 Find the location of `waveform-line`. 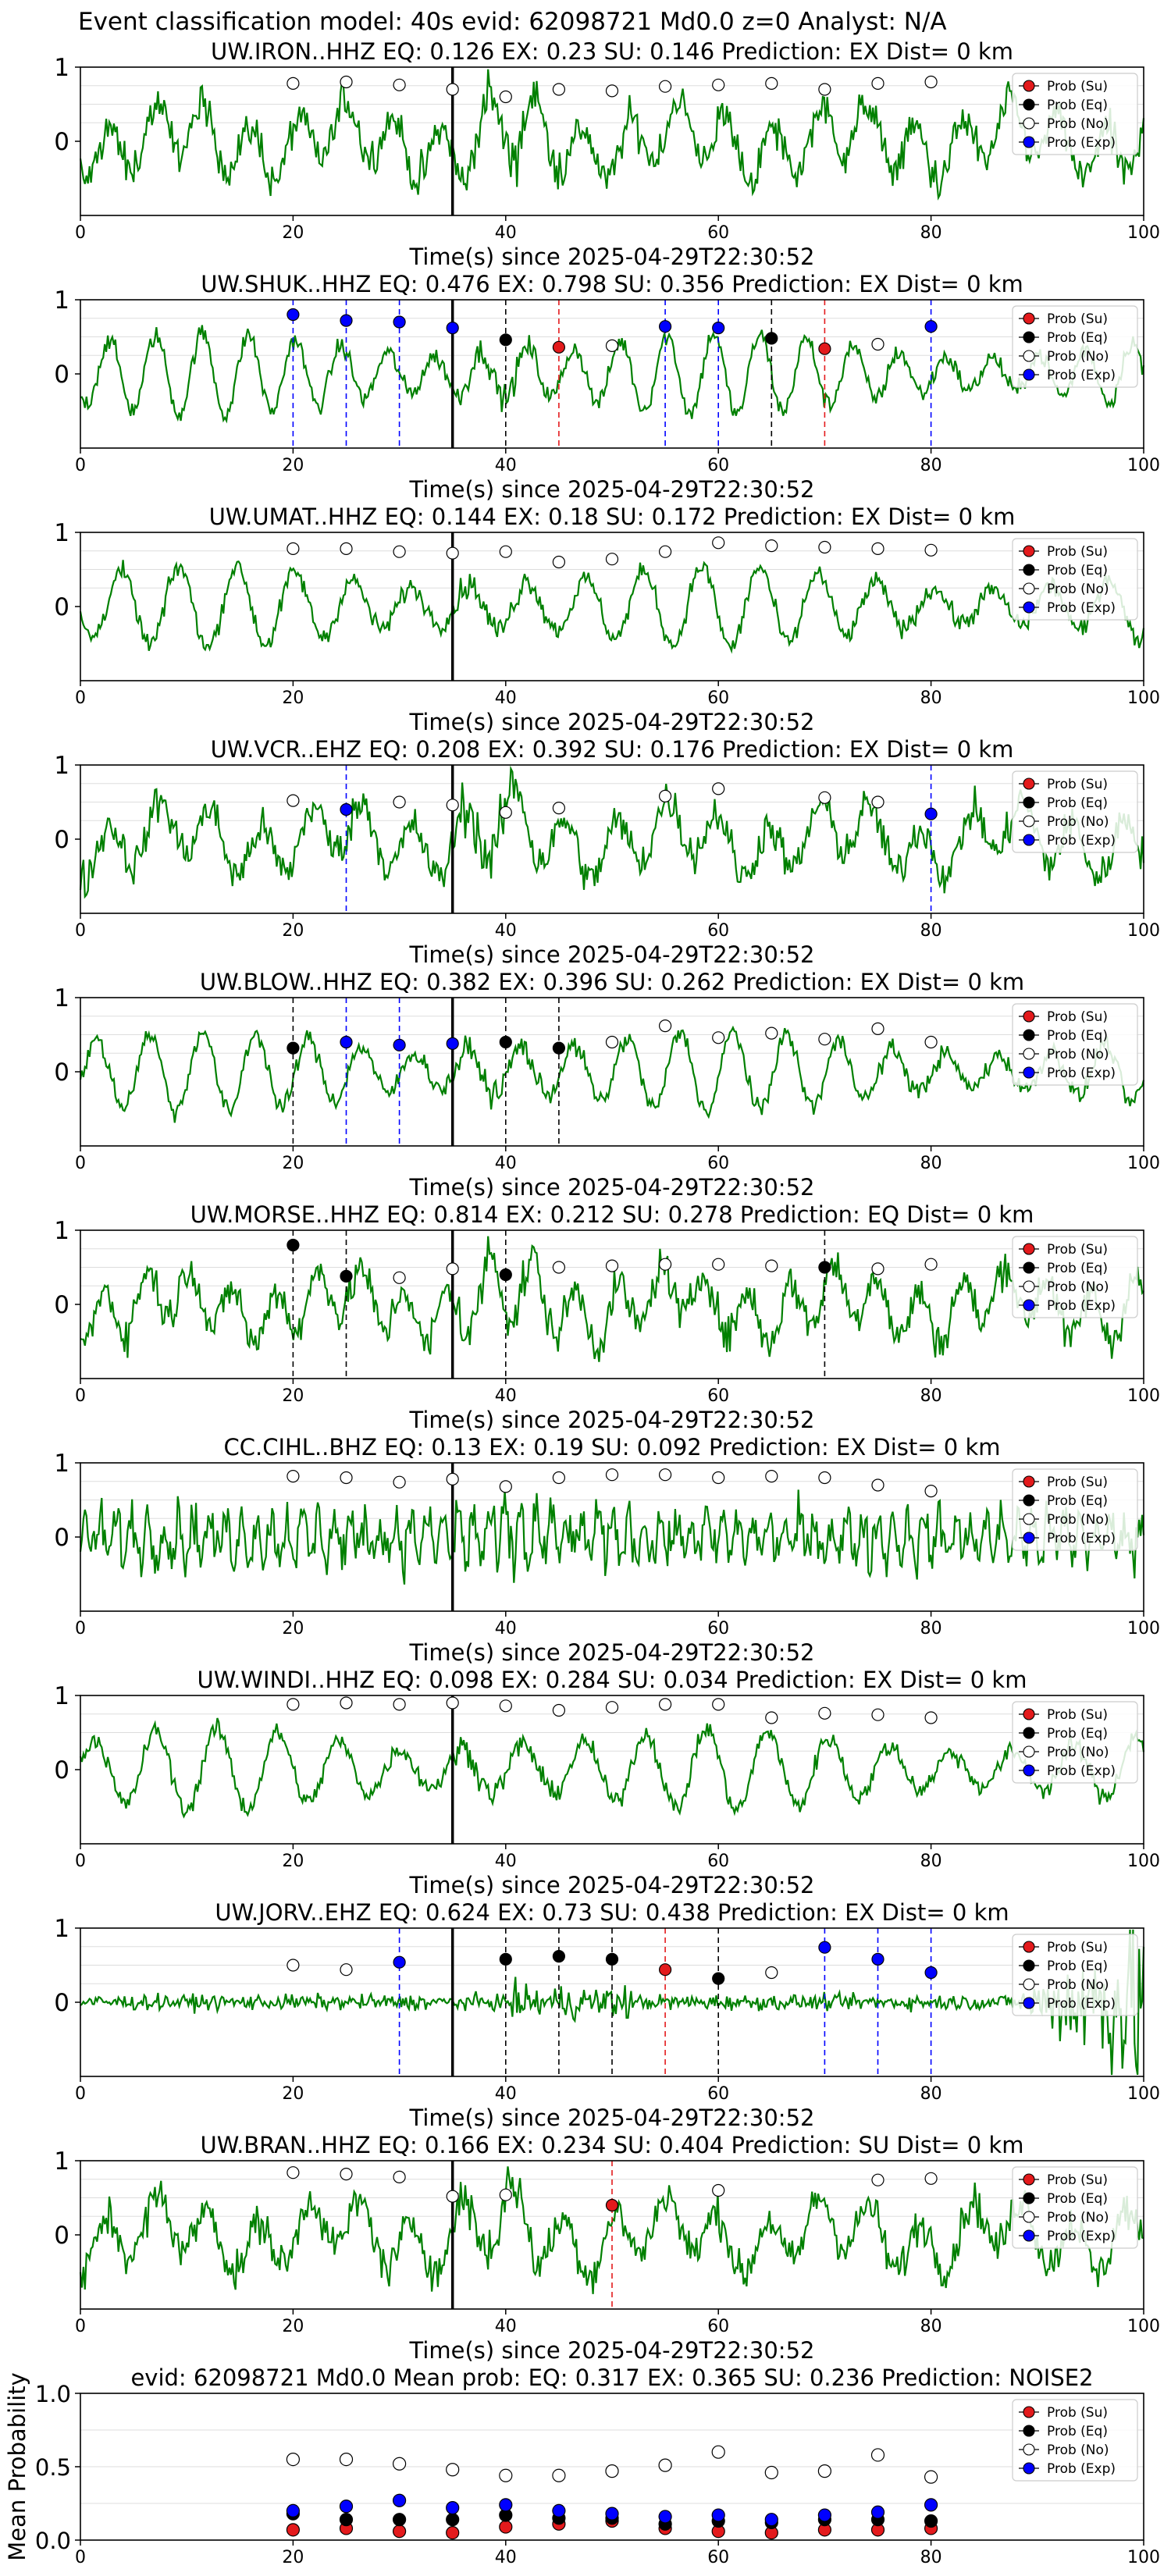

waveform-line is located at coordinates (612, 1299).